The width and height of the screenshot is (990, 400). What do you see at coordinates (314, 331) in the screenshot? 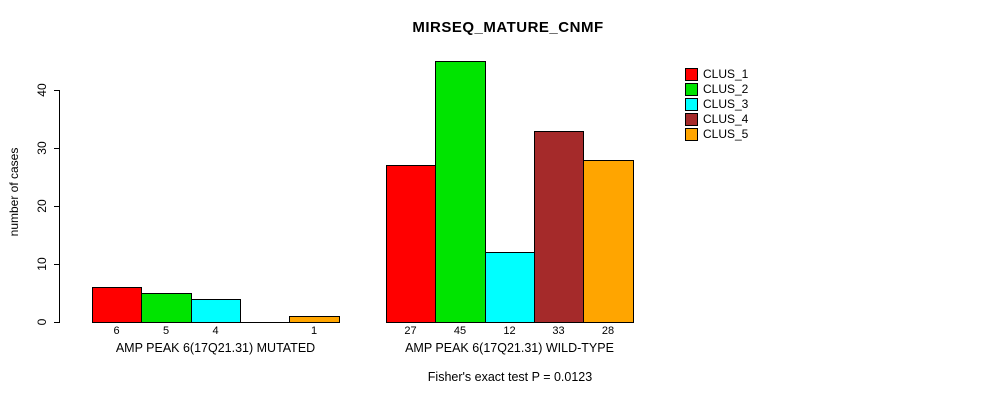
I see `bar-value-label: 1` at bounding box center [314, 331].